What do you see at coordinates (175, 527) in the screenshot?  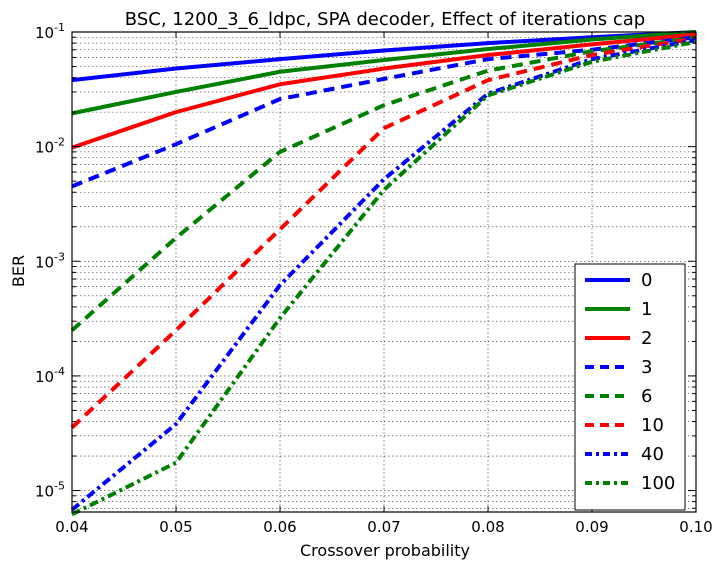 I see `x-tick-label: 0.05` at bounding box center [175, 527].